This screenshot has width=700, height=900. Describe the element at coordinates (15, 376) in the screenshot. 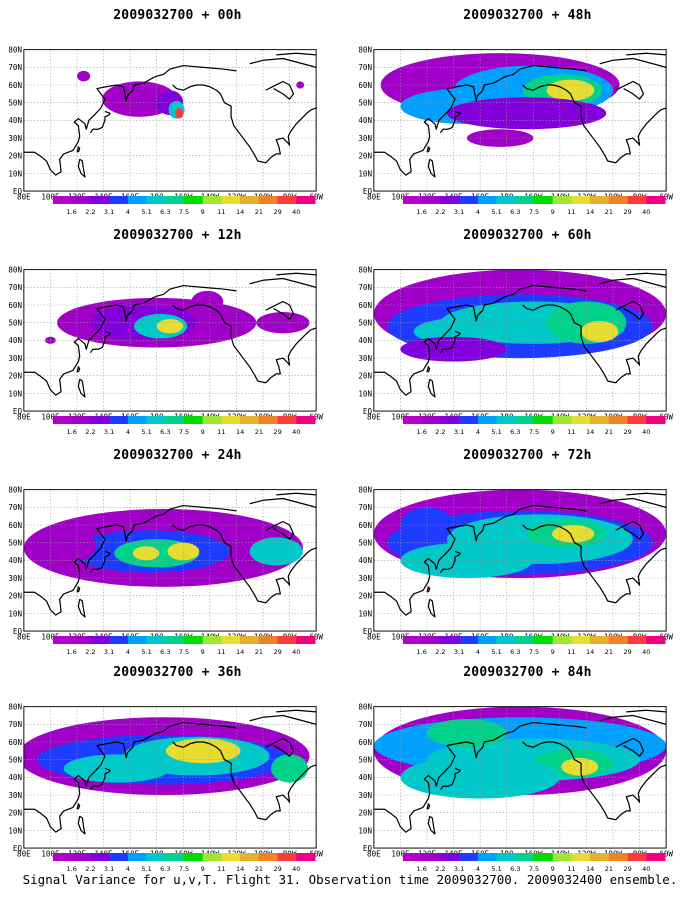

I see `lat-tick-label: 20N` at that location.